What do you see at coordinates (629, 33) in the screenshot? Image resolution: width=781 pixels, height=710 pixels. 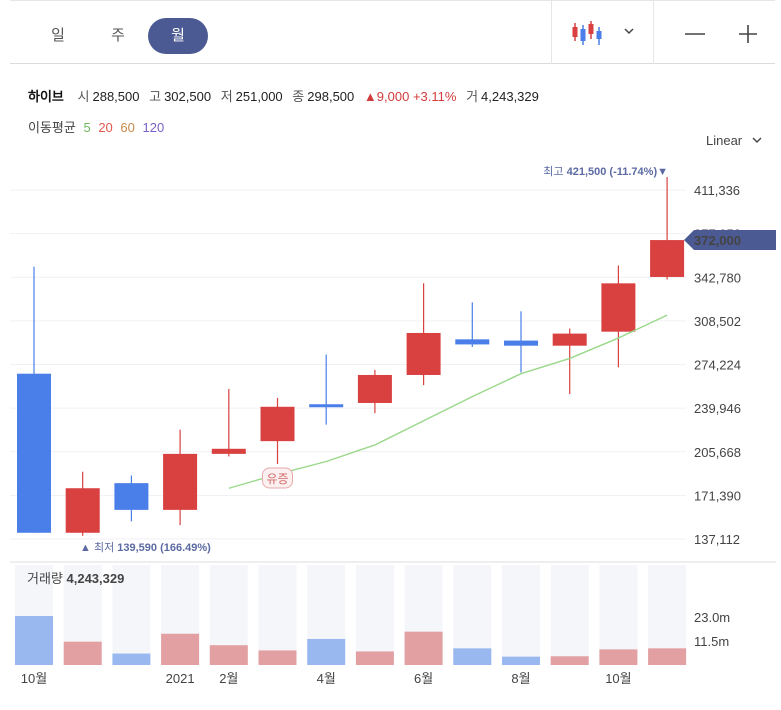 I see `chart-type-dropdown` at bounding box center [629, 33].